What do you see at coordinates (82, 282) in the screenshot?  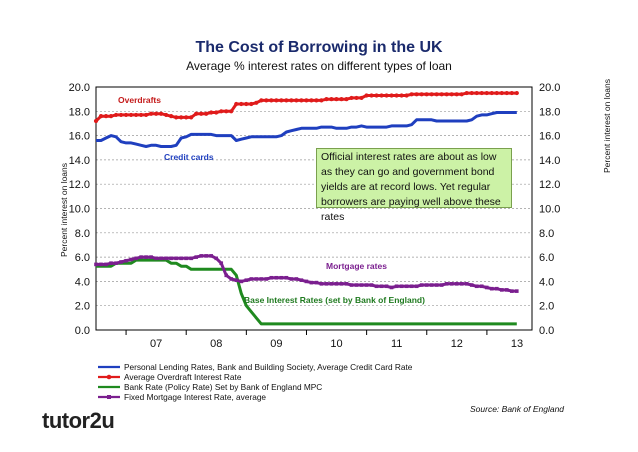 I see `y-tick-label-left: 4.0` at bounding box center [82, 282].